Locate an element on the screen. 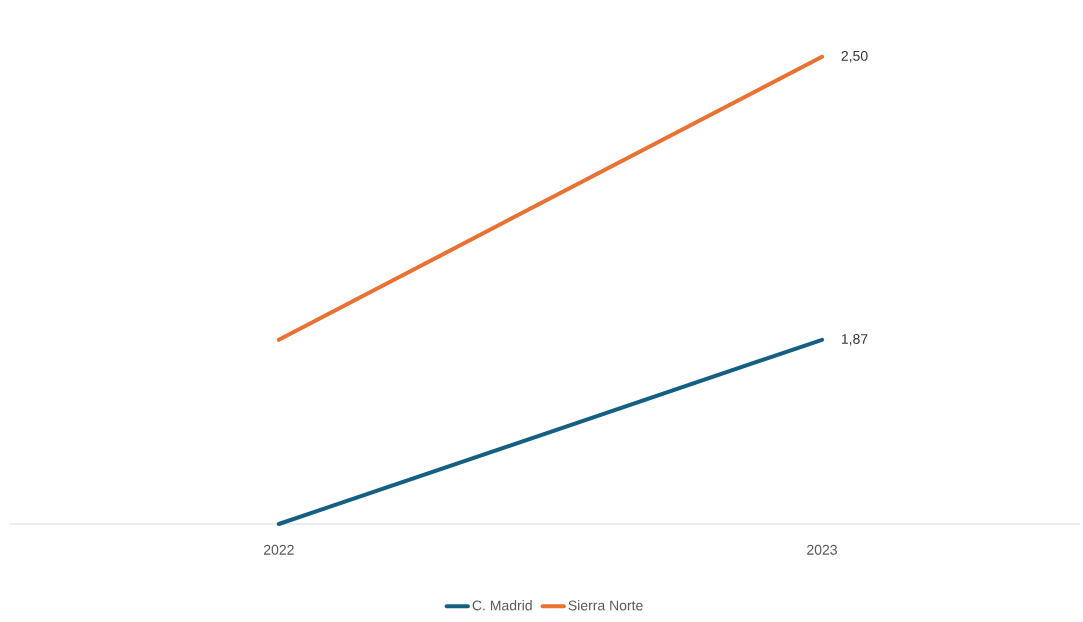  legend-label: C. Madrid is located at coordinates (502, 605).